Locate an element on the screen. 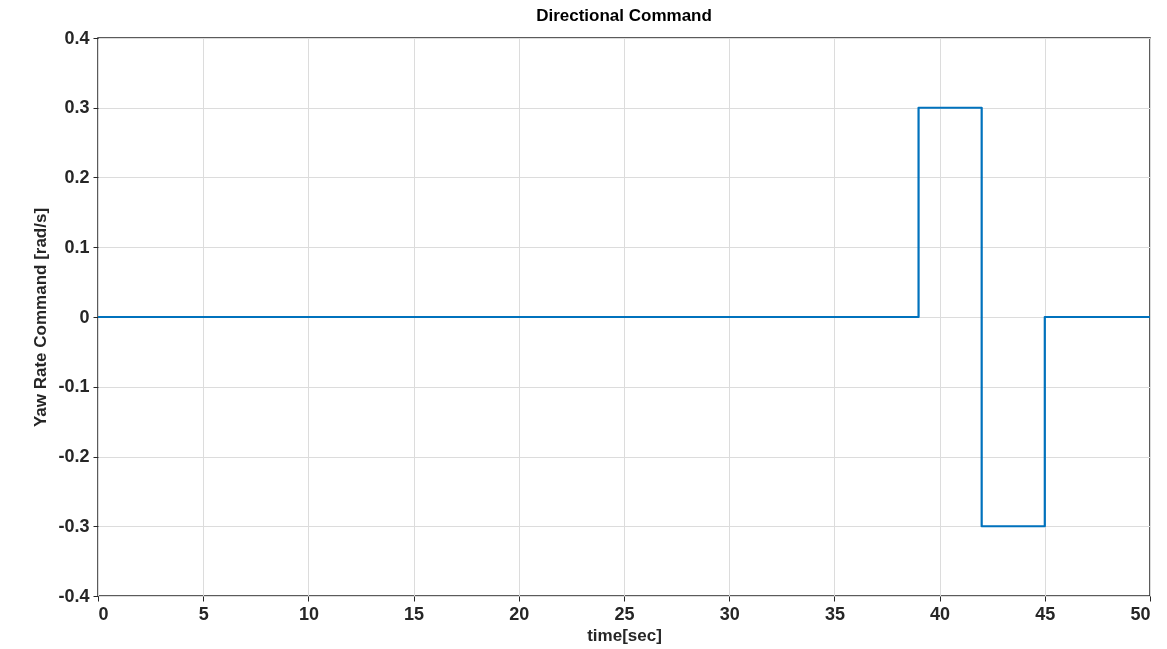 This screenshot has width=1167, height=649. chart-title: Directional Command is located at coordinates (624, 15).